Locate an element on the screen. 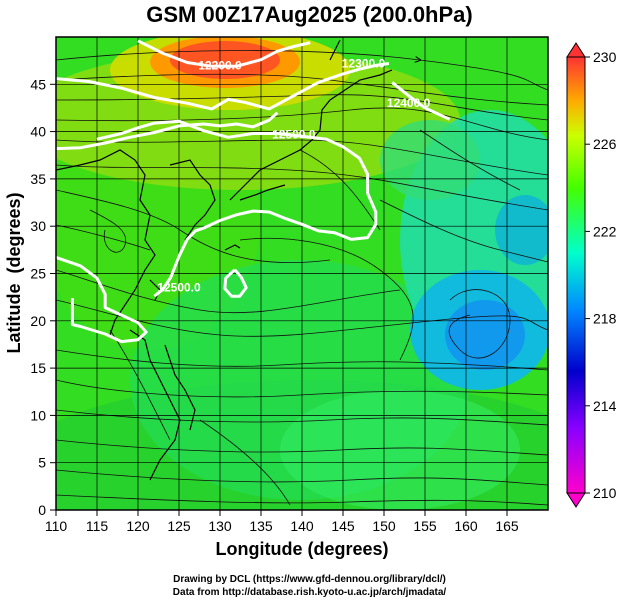 The height and width of the screenshot is (605, 619). y-tick-label: 30 is located at coordinates (38, 226).